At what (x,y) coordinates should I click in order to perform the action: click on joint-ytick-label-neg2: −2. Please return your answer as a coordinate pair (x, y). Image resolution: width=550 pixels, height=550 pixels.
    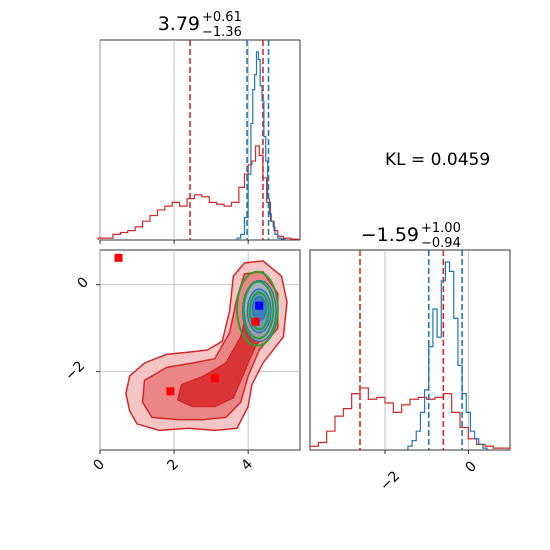
    Looking at the image, I should click on (75, 371).